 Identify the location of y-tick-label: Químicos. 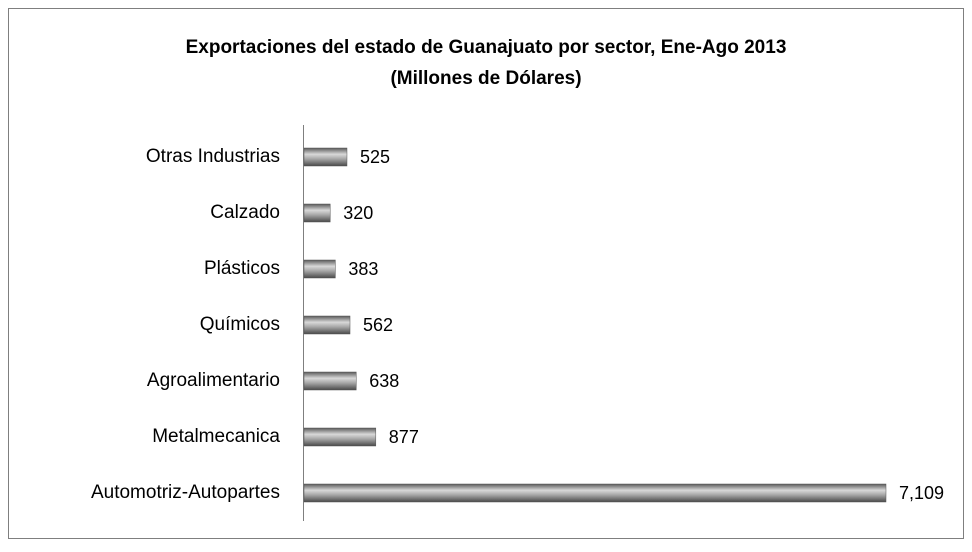
(240, 324).